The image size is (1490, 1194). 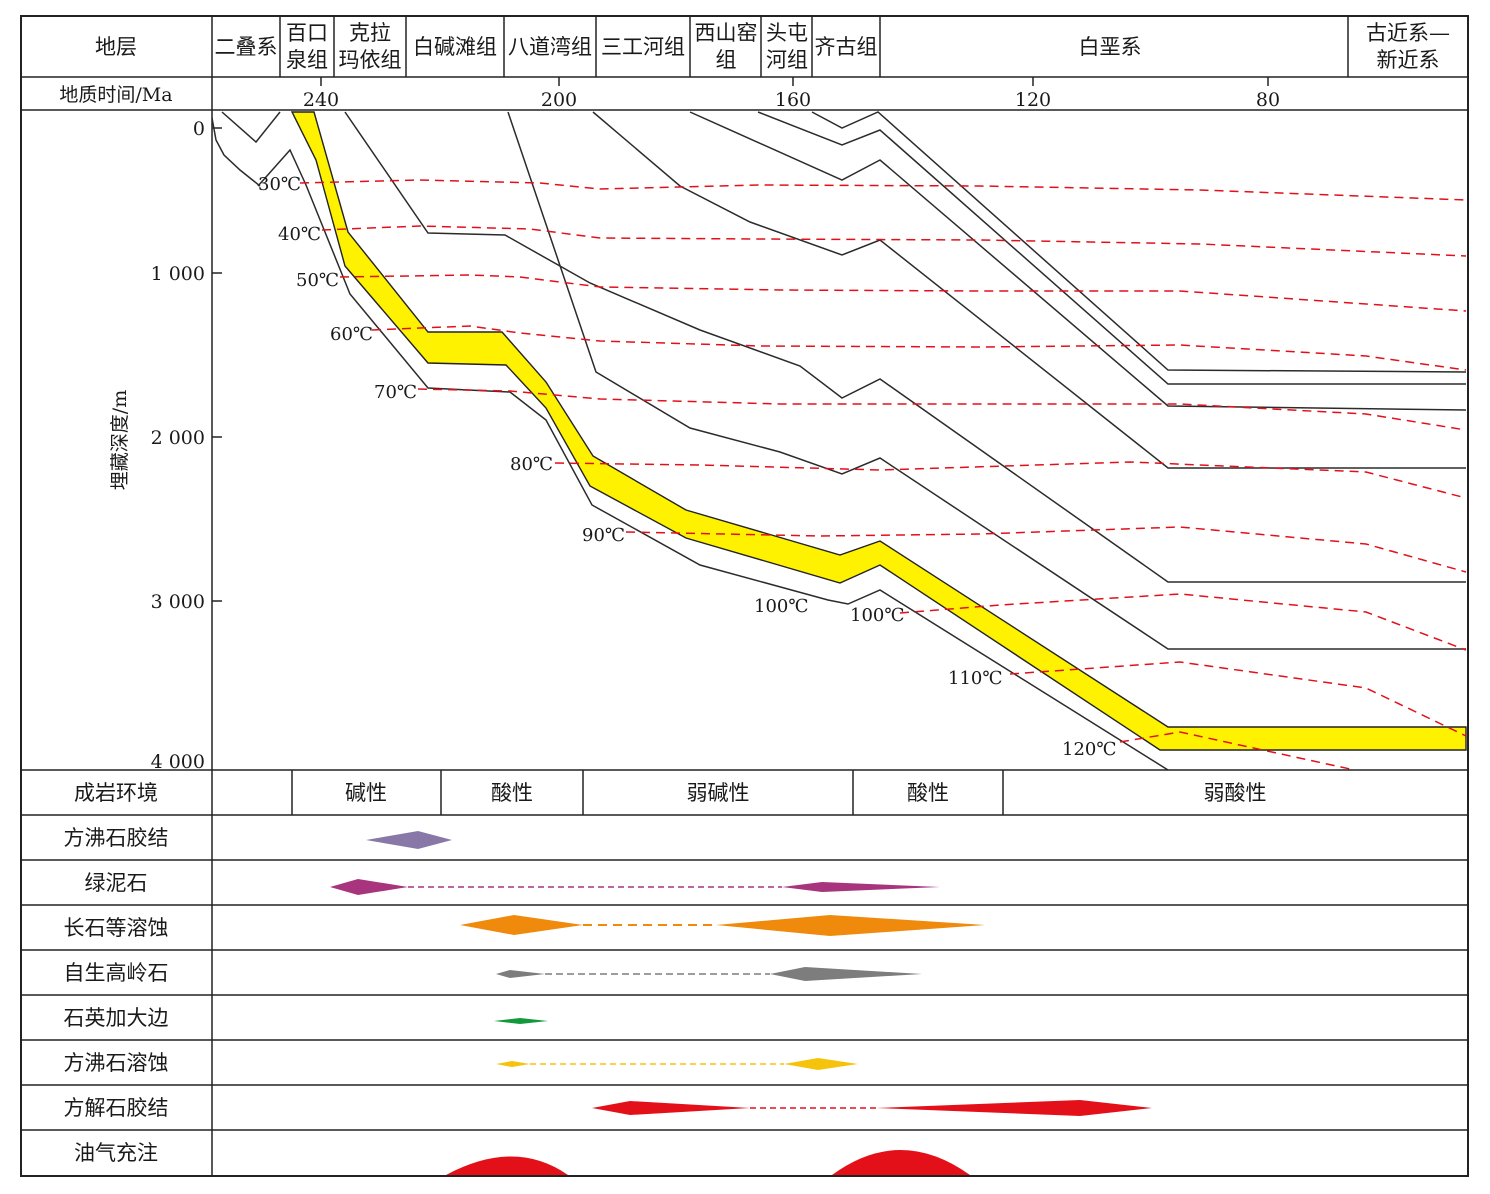 I want to click on isotherm-label: 60℃, so click(x=351, y=334).